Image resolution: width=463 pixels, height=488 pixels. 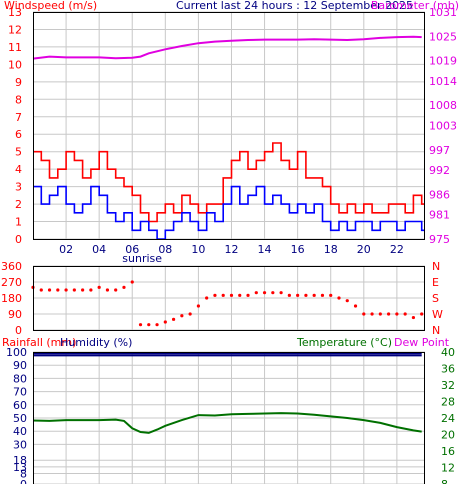 I want to click on temperature-y-tick-label: 16, so click(x=448, y=451).